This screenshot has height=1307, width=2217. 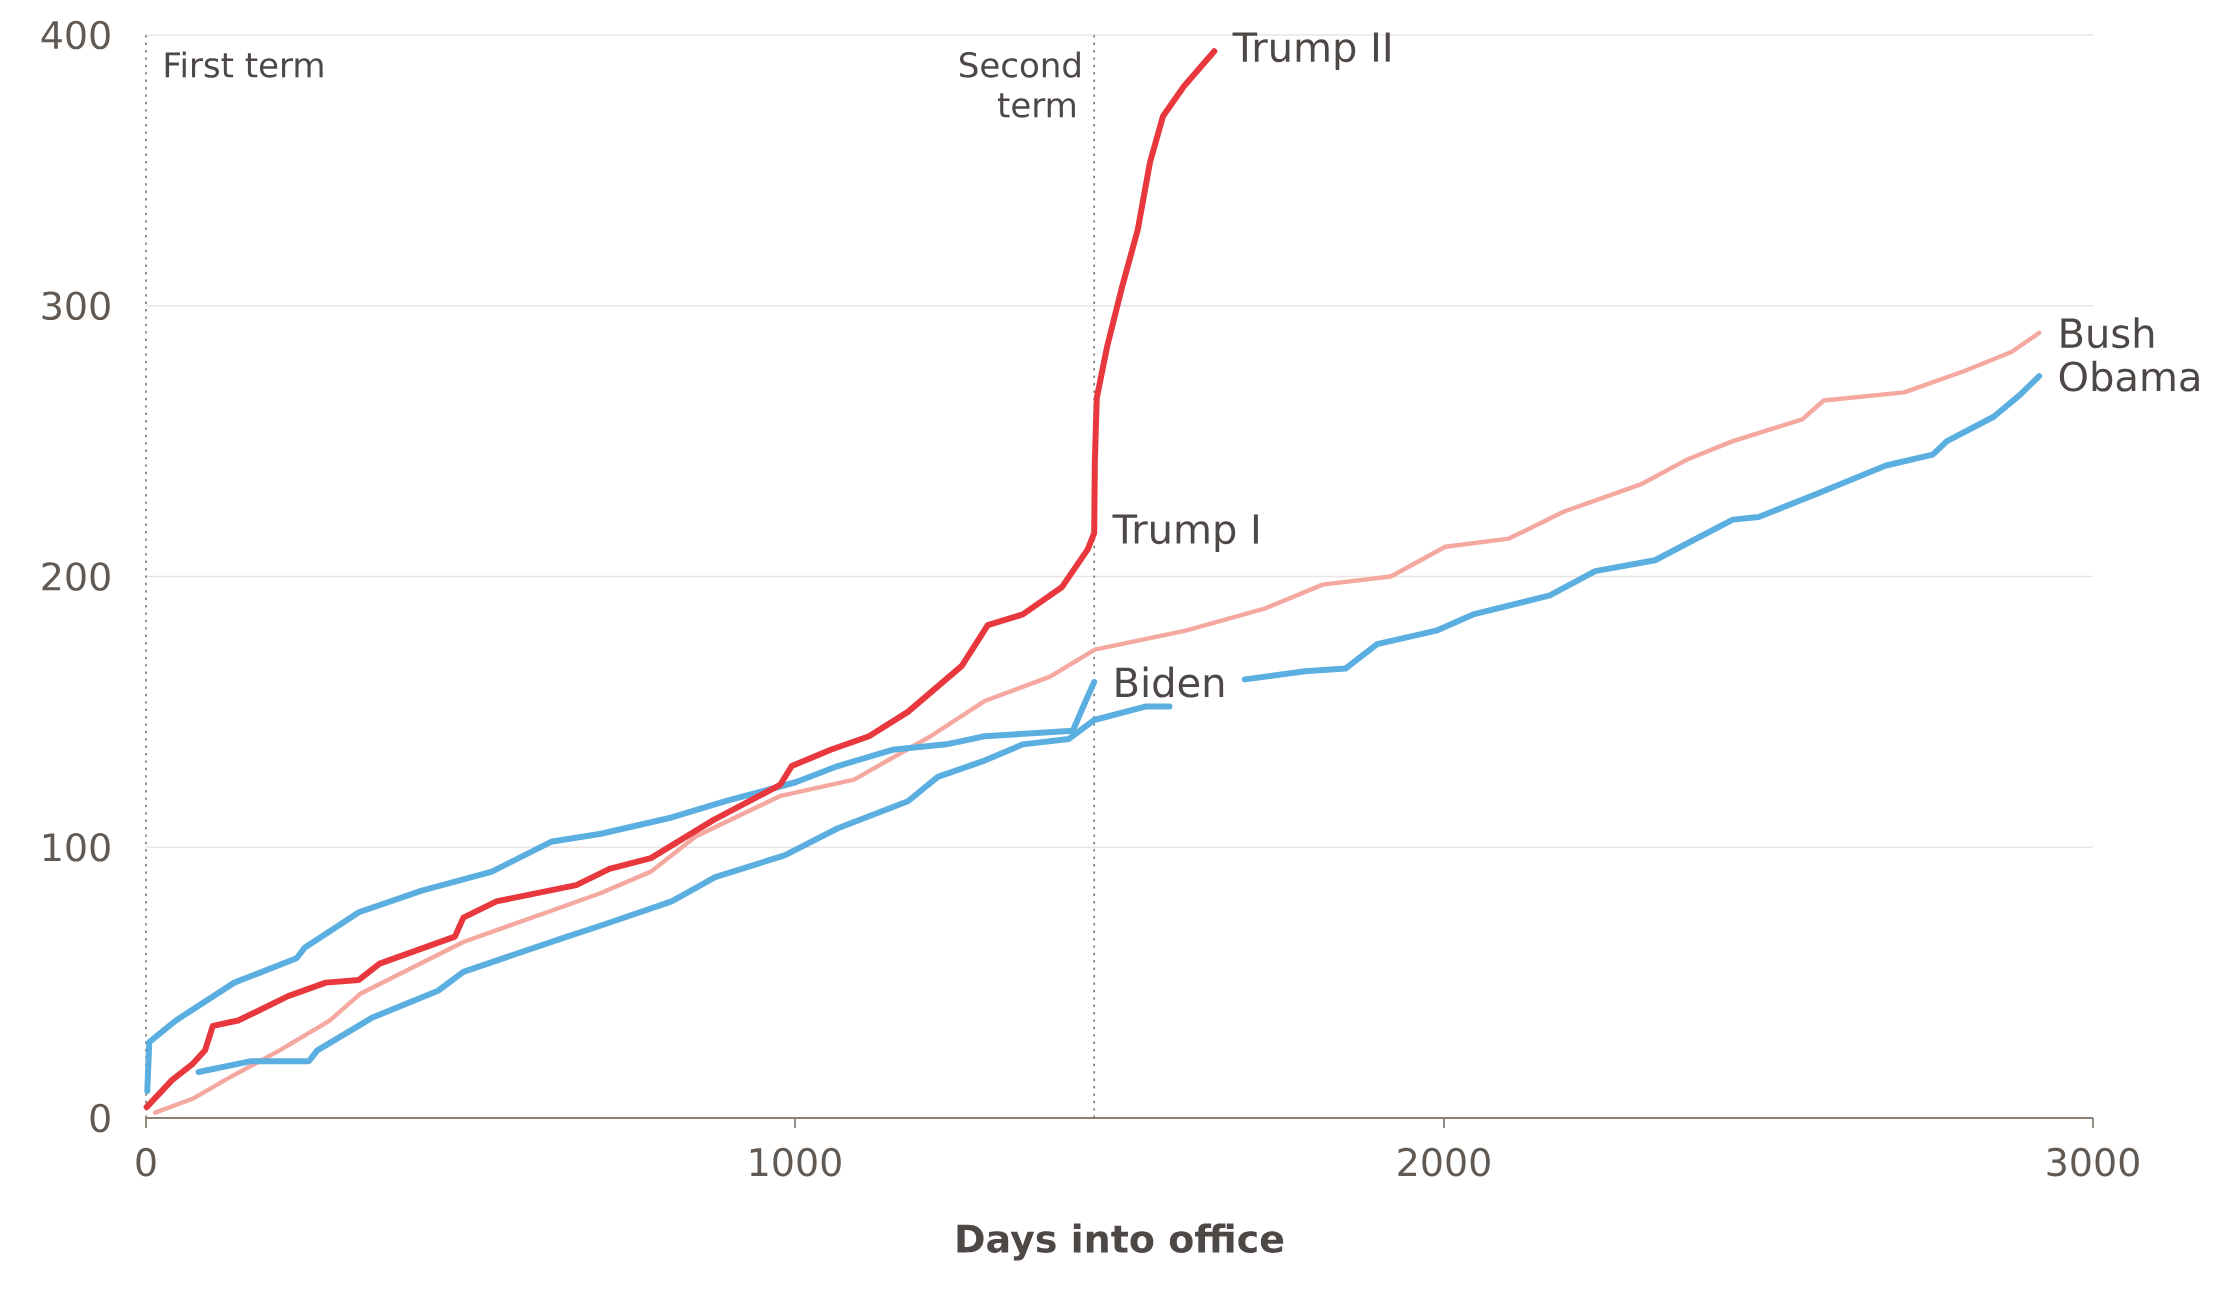 I want to click on x-axis-title: Days into office, so click(x=1120, y=1242).